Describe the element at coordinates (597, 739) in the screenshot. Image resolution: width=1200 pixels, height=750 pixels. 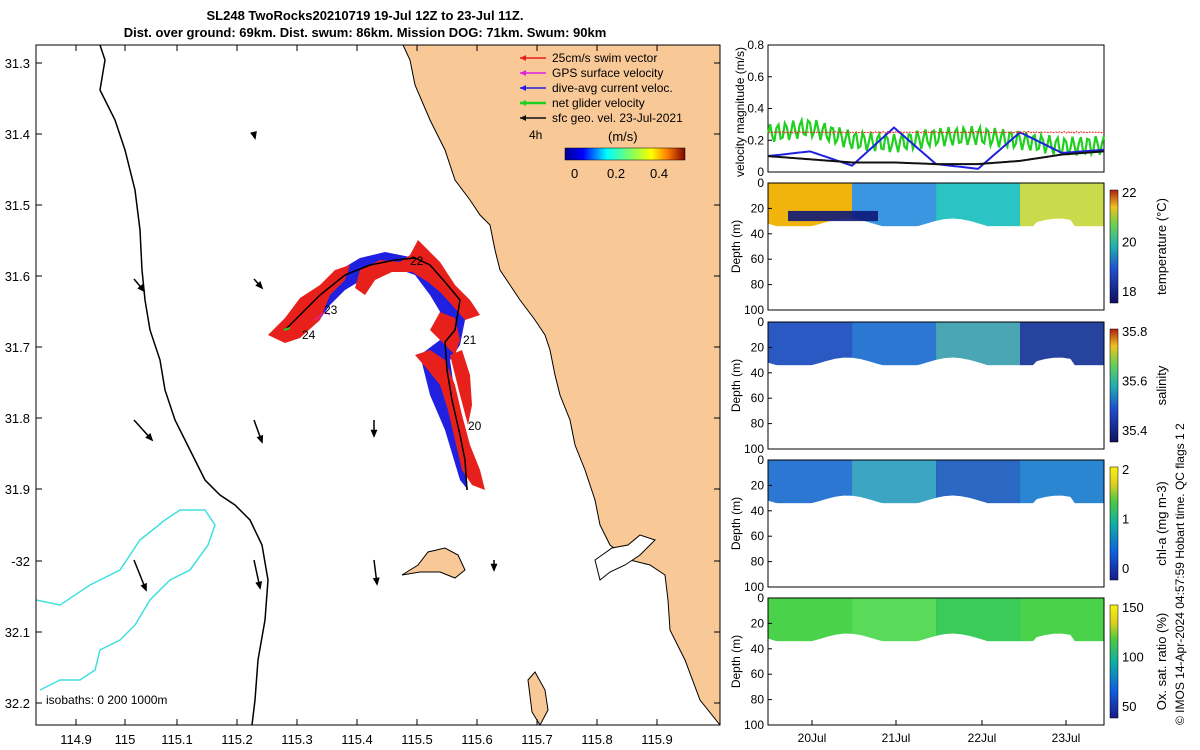
I see `map-xtick: 115.8` at that location.